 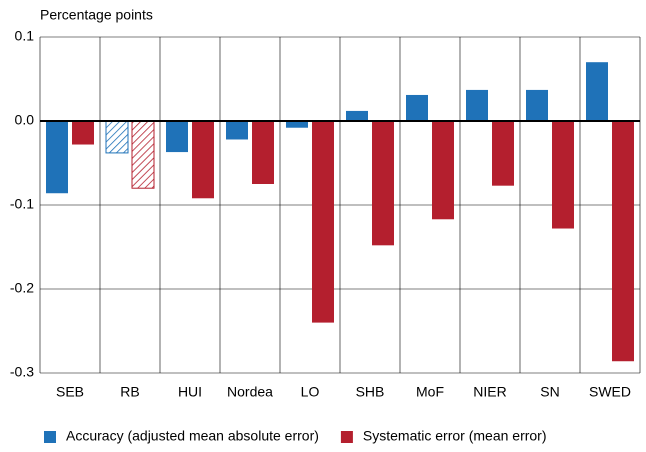 I want to click on x-tick-label: SEB, so click(x=70, y=392).